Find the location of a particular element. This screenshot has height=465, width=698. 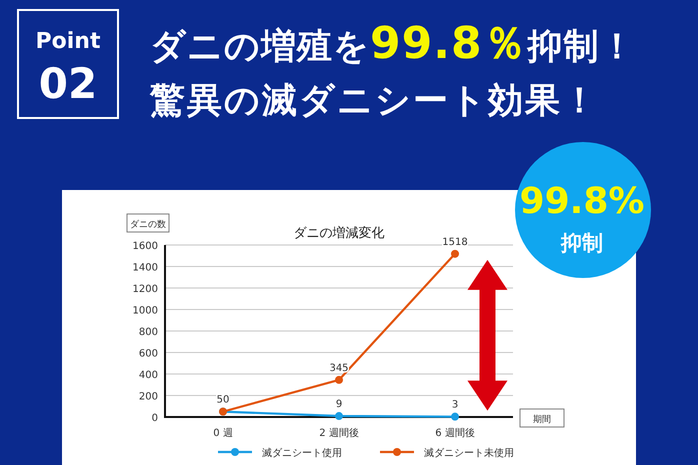

legend-label: 滅ダニシート未使用 is located at coordinates (469, 453).